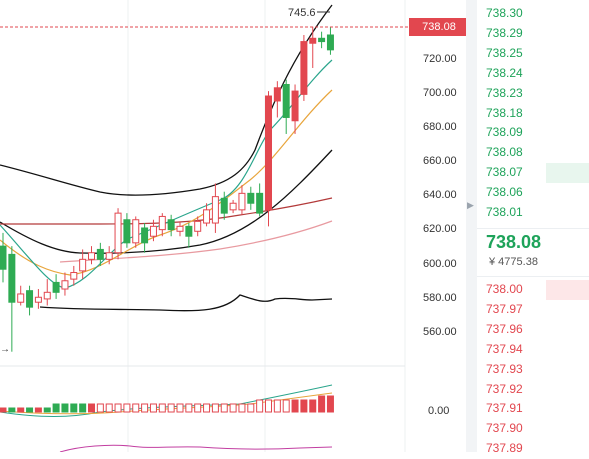 The width and height of the screenshot is (589, 459). Describe the element at coordinates (504, 388) in the screenshot. I see `bid-price: 737.92` at that location.